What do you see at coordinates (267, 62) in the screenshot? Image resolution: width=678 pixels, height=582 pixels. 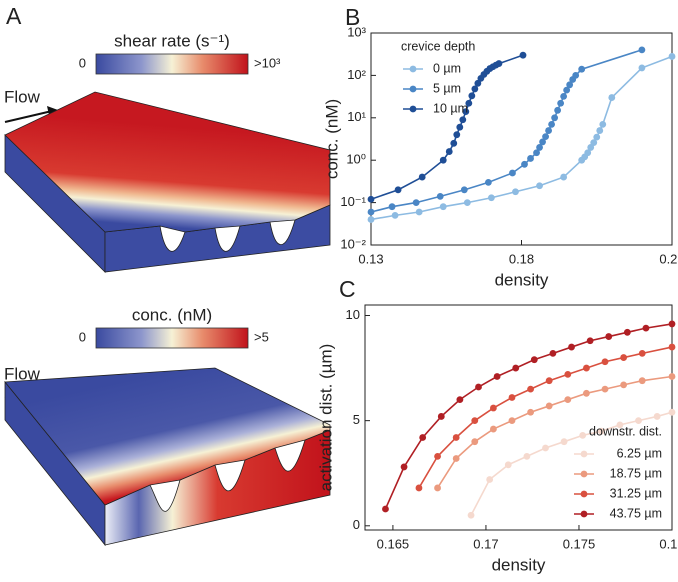 I see `colorbar-max: >10³` at bounding box center [267, 62].